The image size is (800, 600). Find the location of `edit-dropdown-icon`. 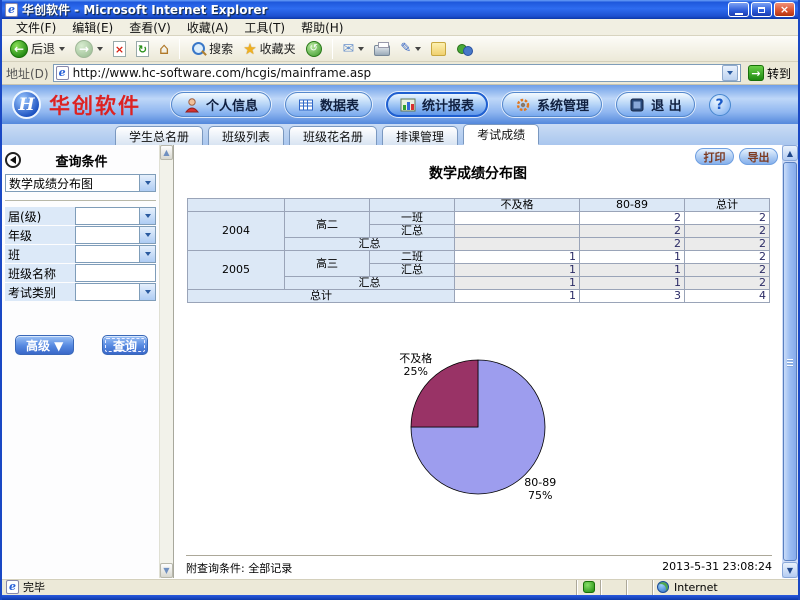

edit-dropdown-icon is located at coordinates (418, 48).